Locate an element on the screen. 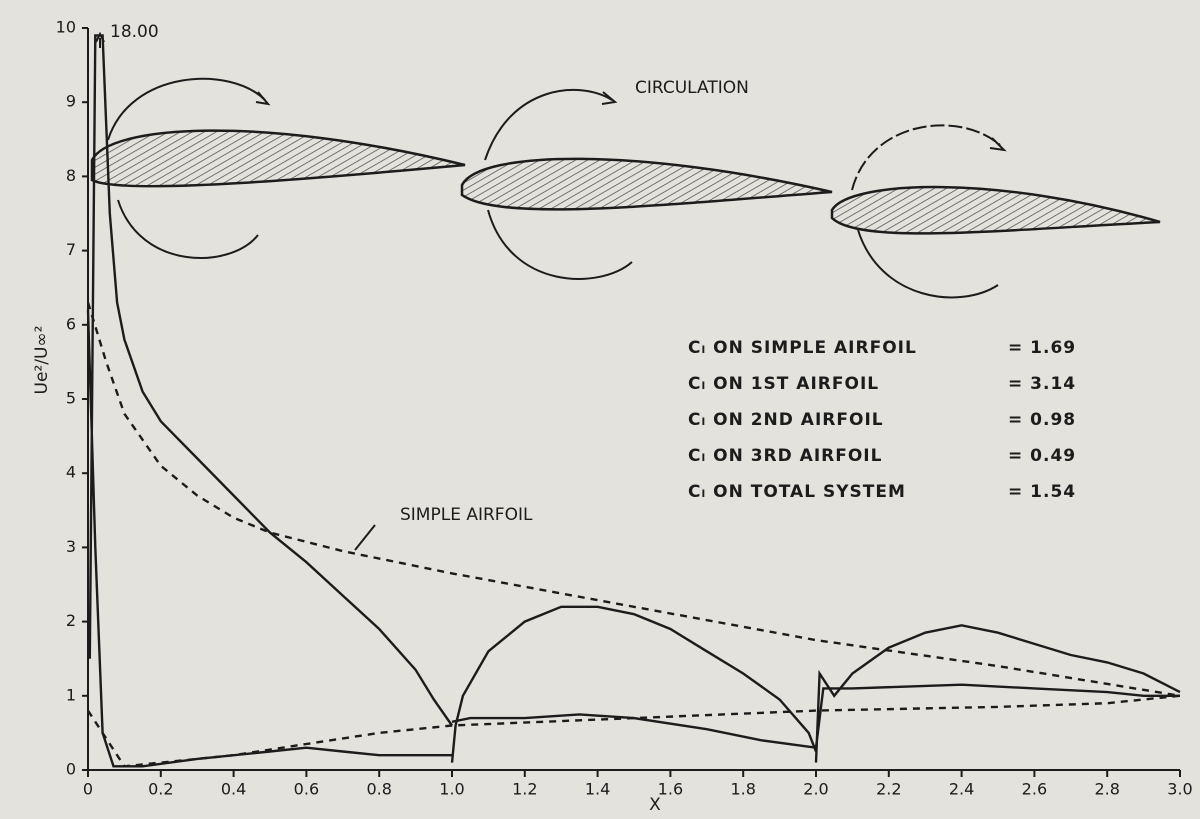  x-tick-label: 2.8 is located at coordinates (1106, 789).